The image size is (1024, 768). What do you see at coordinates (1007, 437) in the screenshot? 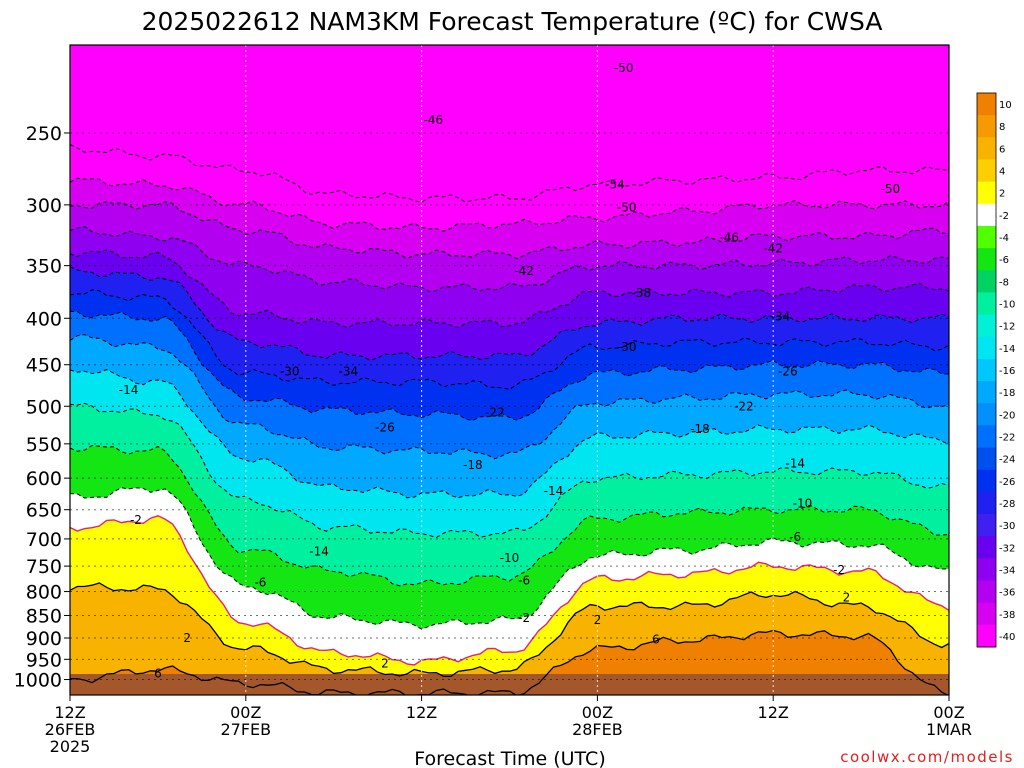
I see `colorbar-label: -22` at bounding box center [1007, 437].